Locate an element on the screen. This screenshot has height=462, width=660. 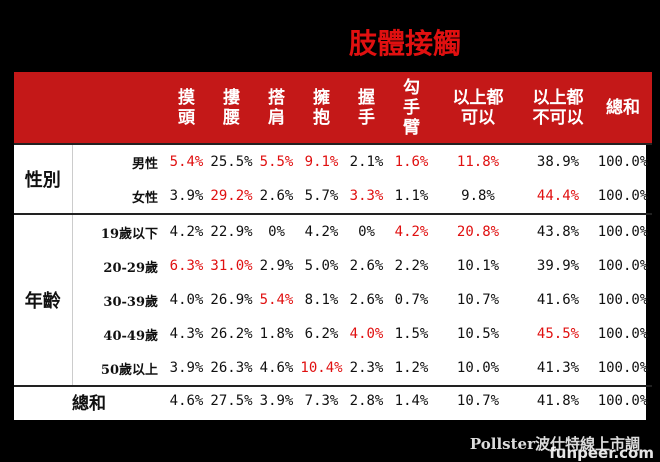
table-cell: 38.9% is located at coordinates (558, 161).